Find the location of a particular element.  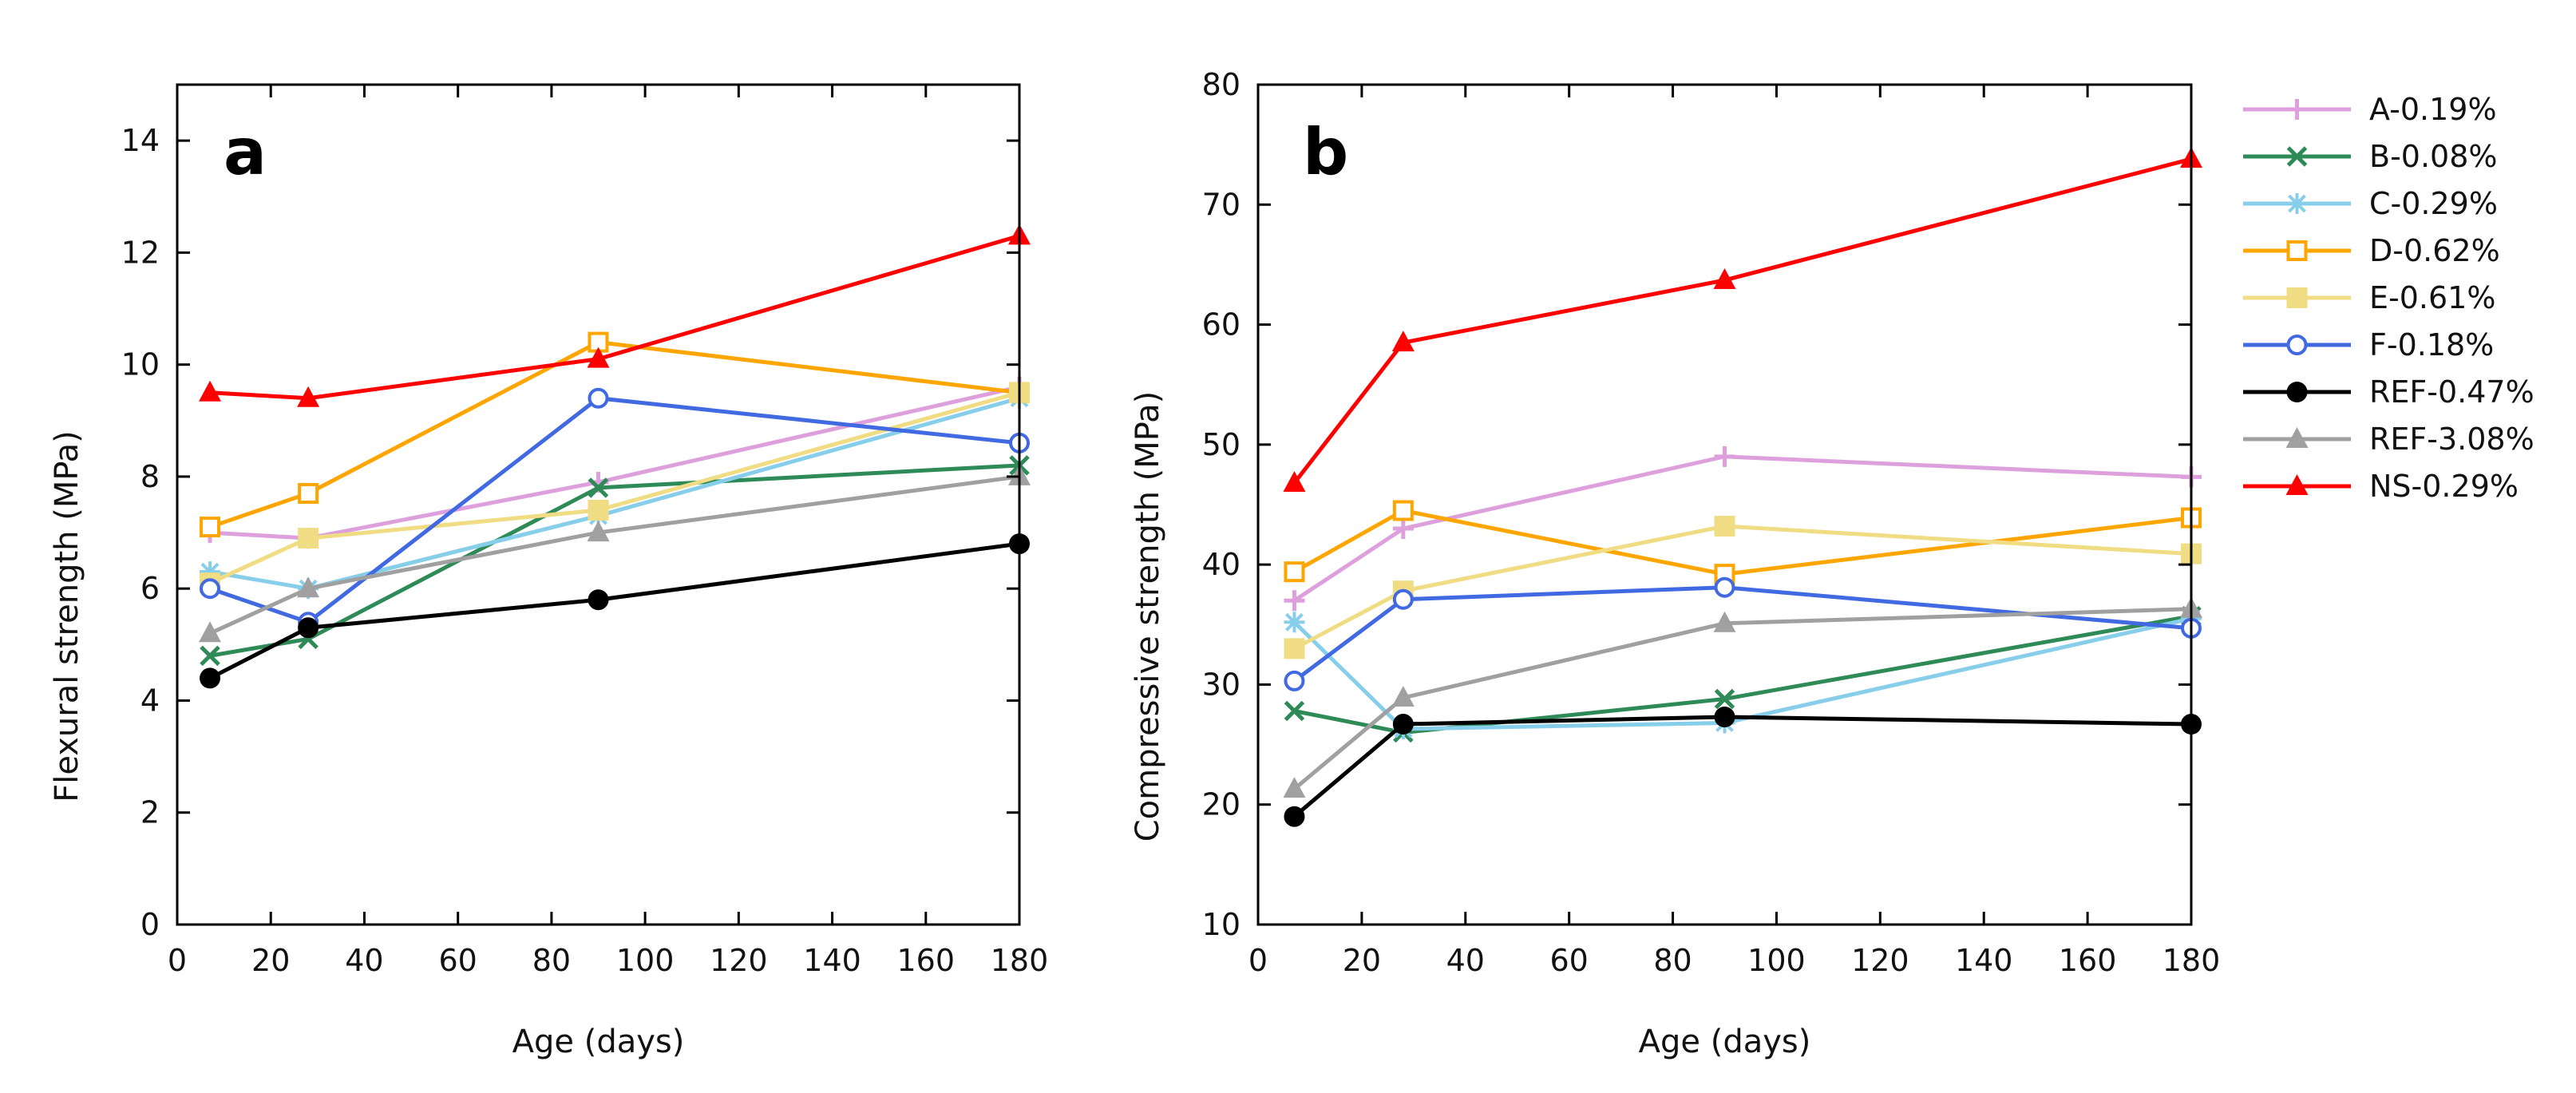

y-tick-label: 20 is located at coordinates (1222, 804).